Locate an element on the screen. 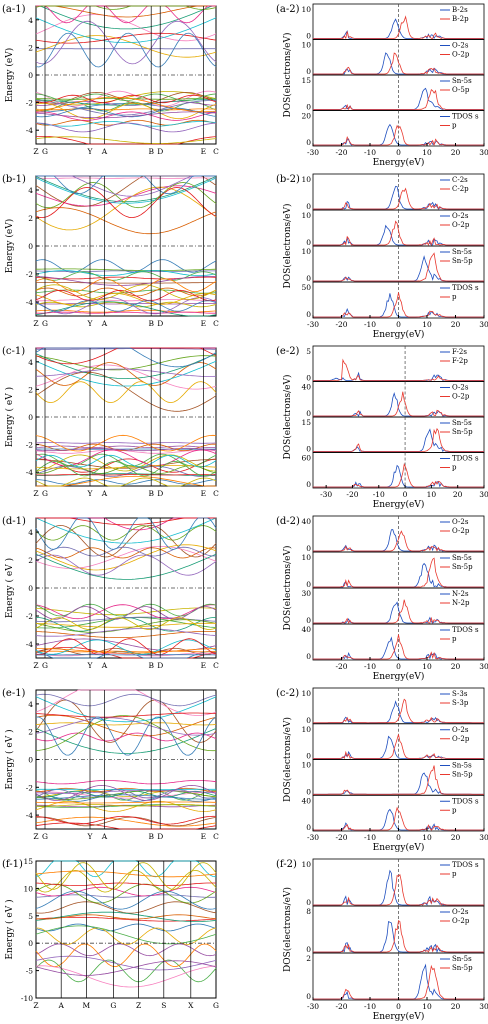  dos-subplot: 0 10 O-2sO-2p is located at coordinates (393, 228).